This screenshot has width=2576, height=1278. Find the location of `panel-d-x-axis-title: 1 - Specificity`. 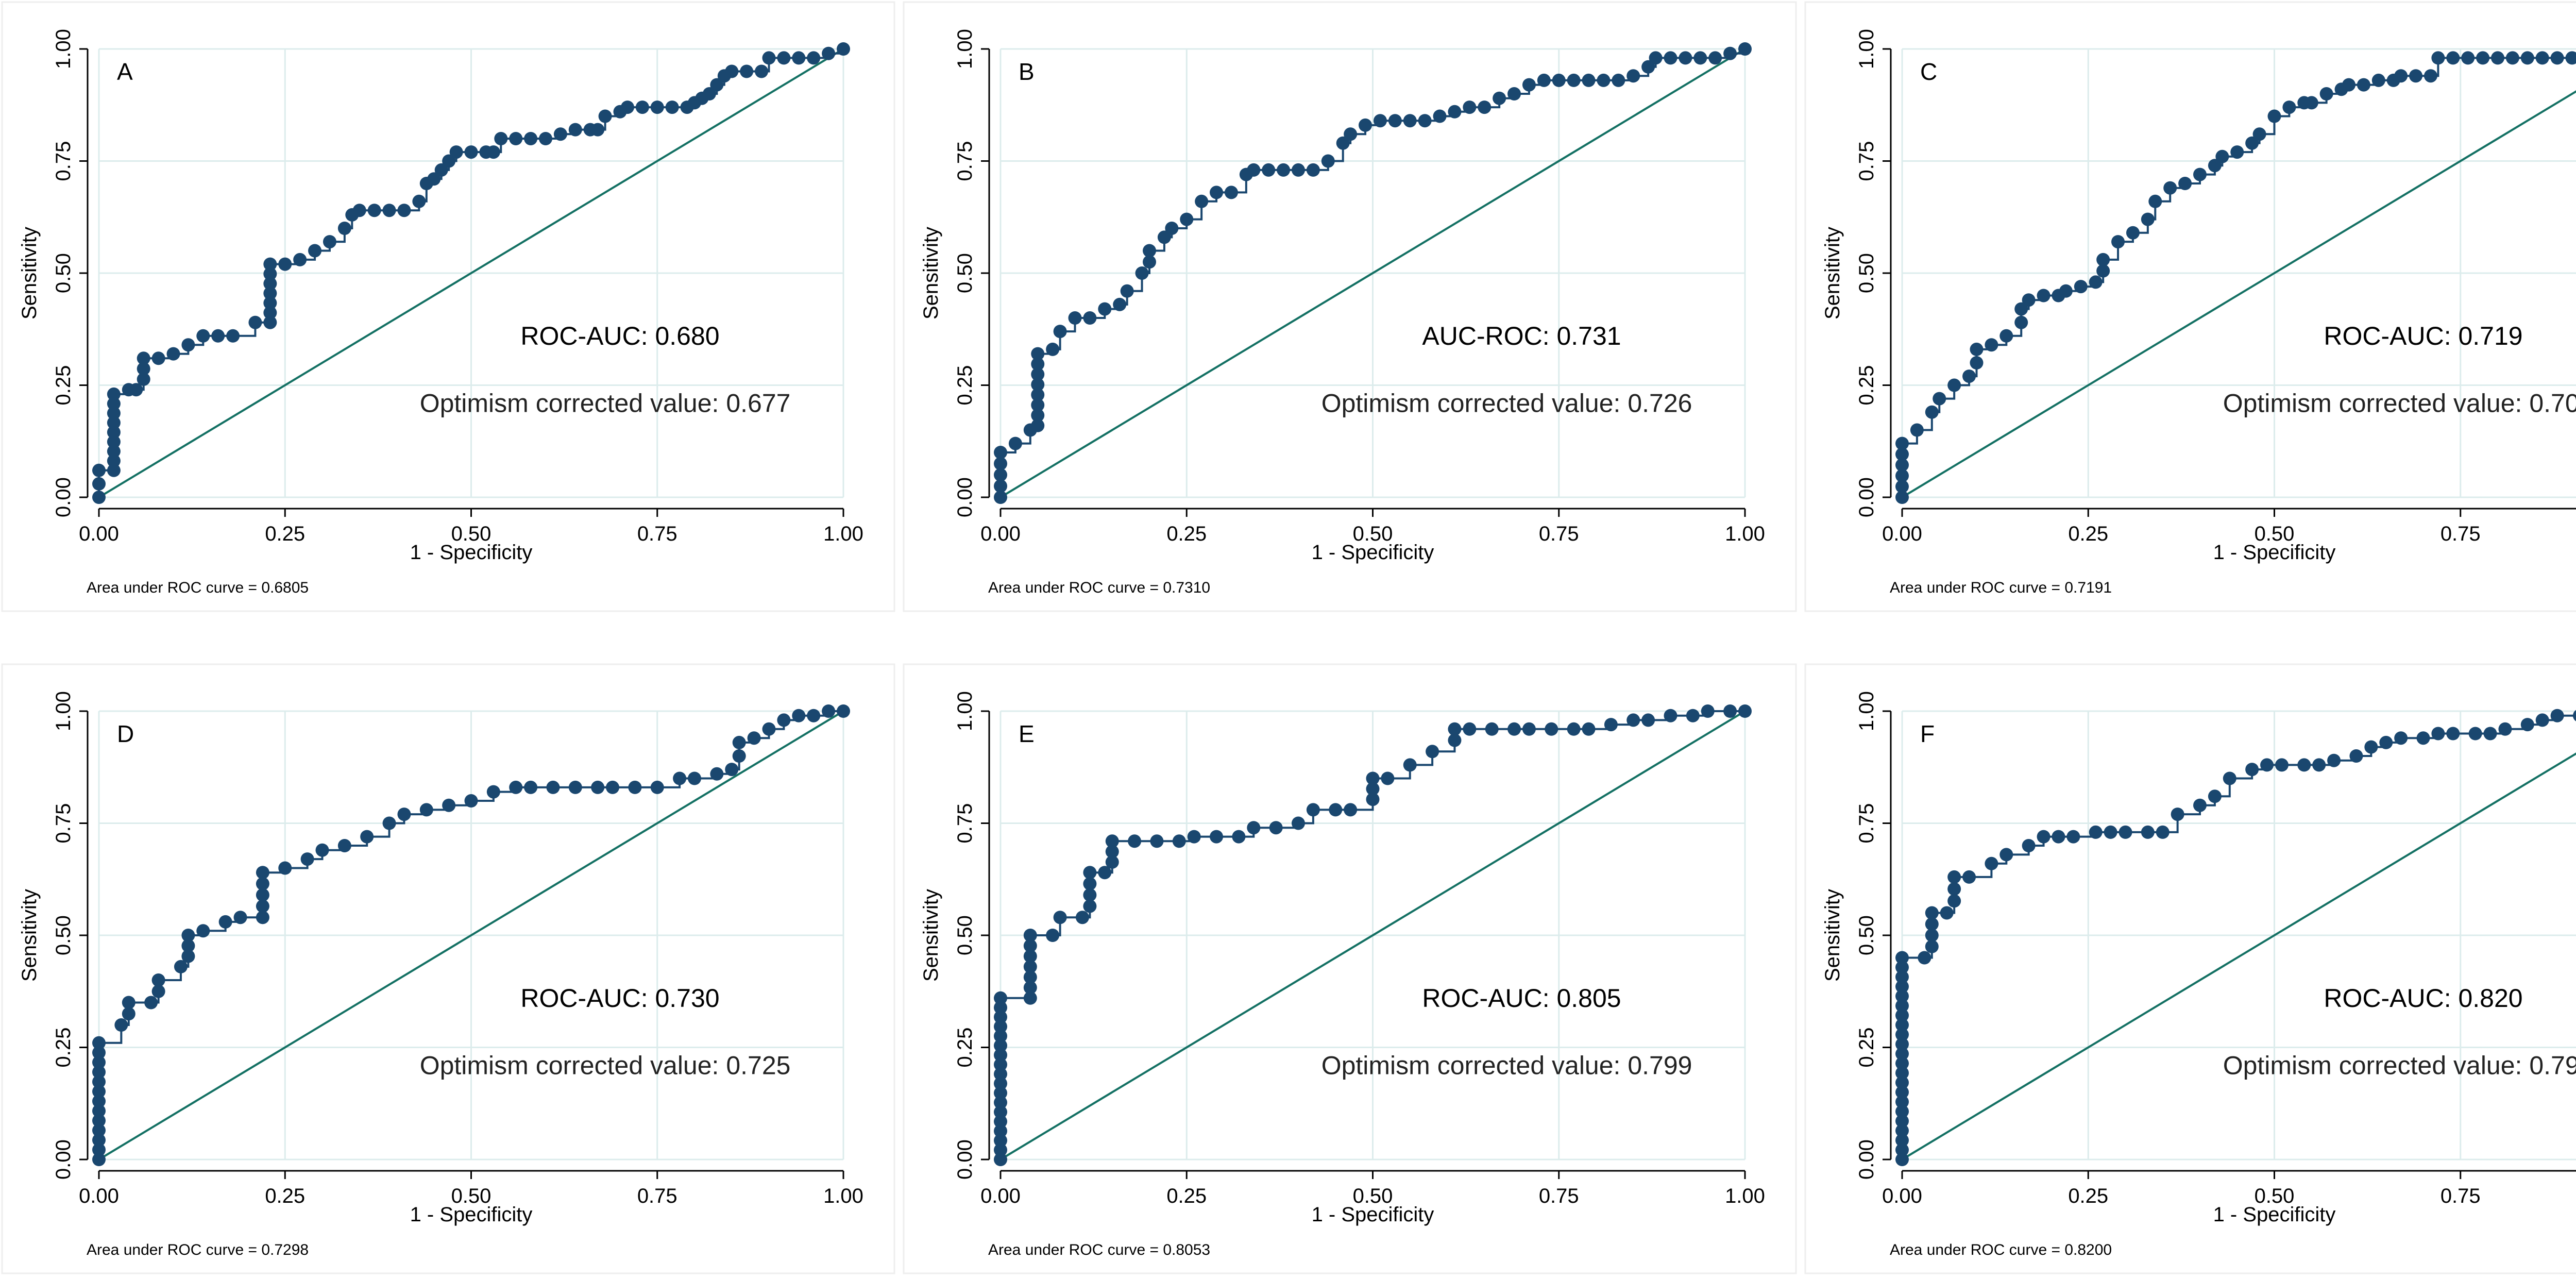

panel-d-x-axis-title: 1 - Specificity is located at coordinates (471, 1214).